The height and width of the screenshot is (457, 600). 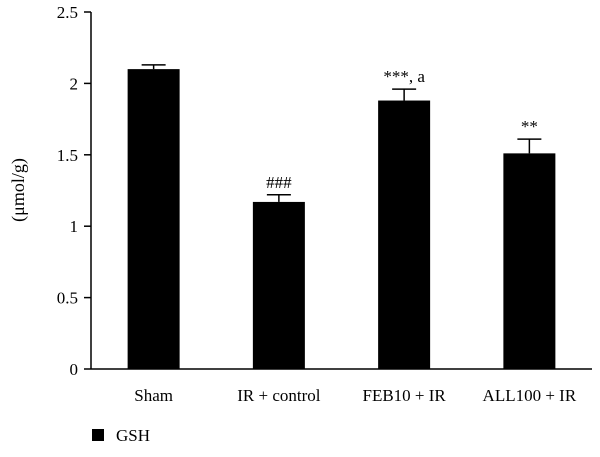 What do you see at coordinates (67, 12) in the screenshot?
I see `y-tick-label: 2.5` at bounding box center [67, 12].